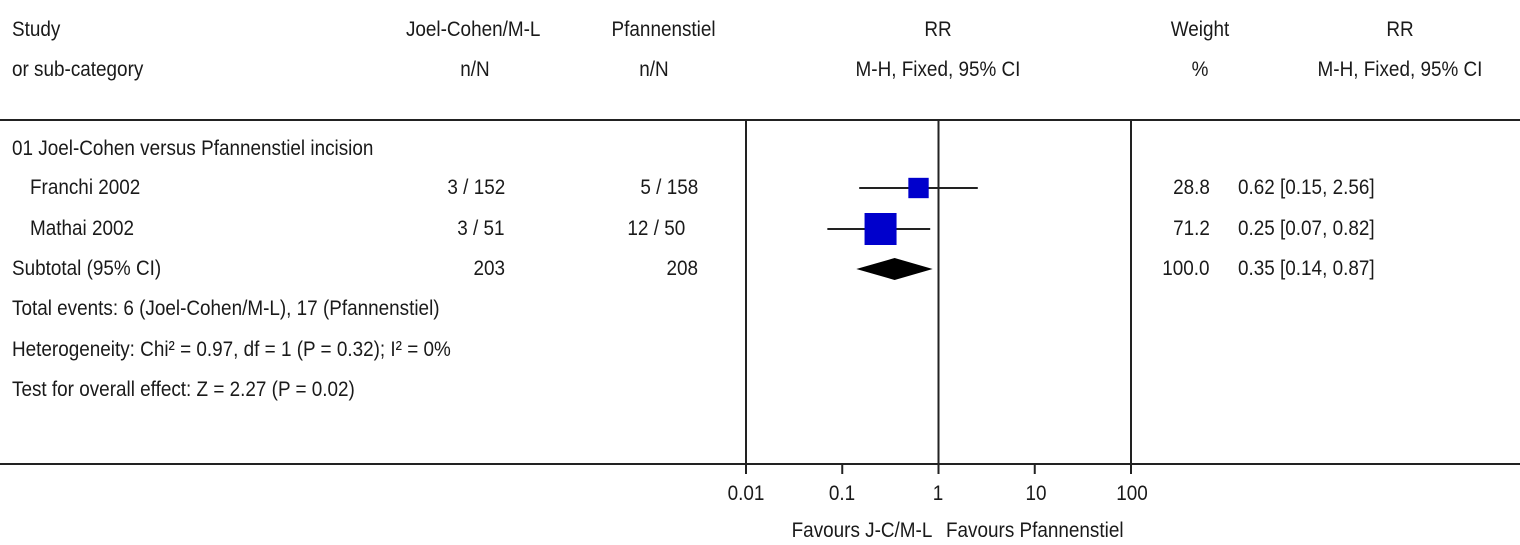  What do you see at coordinates (1186, 268) in the screenshot?
I see `subtotal-weight: 100.0` at bounding box center [1186, 268].